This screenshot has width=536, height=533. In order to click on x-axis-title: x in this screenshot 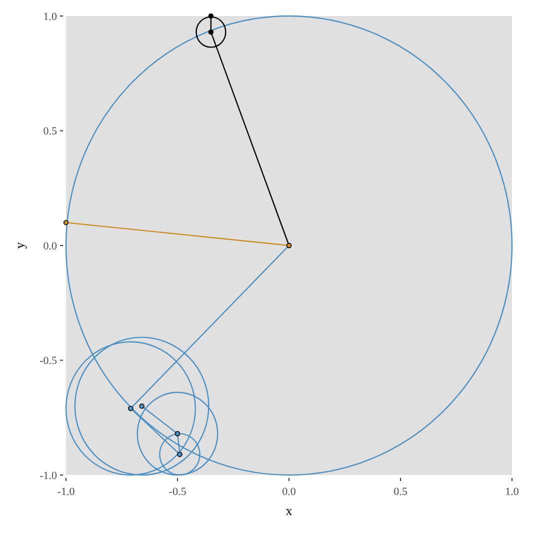, I will do `click(289, 510)`.